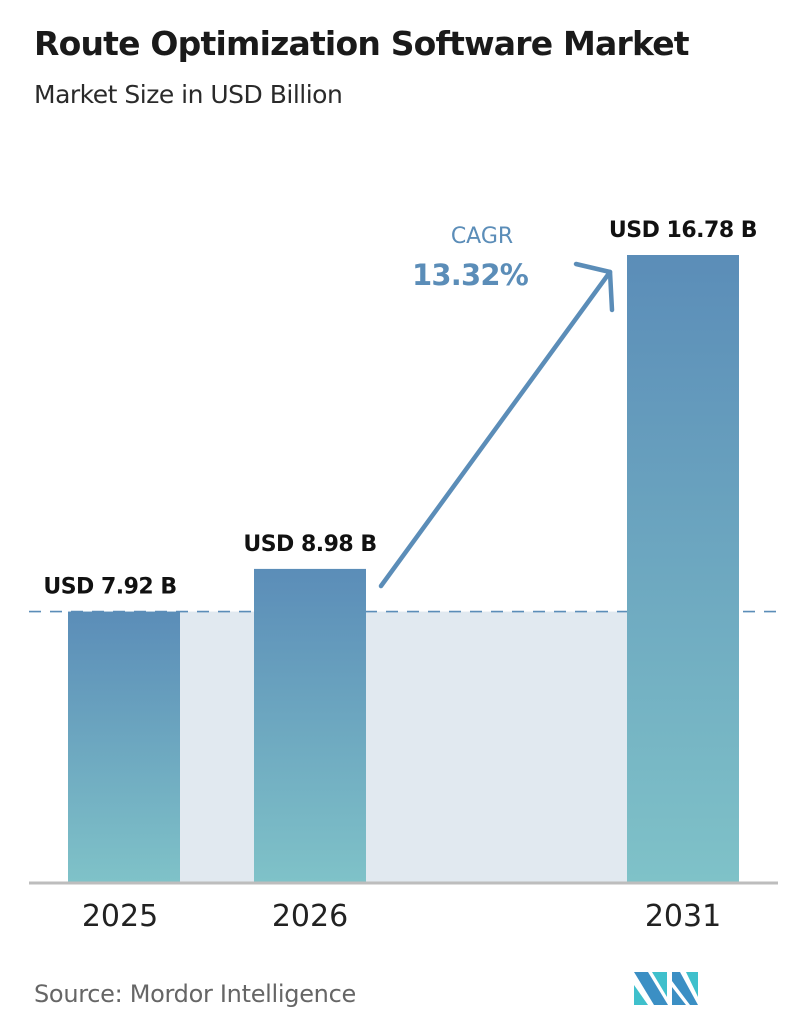 This screenshot has width=796, height=1034. Describe the element at coordinates (309, 544) in the screenshot. I see `data-label-2026: USD 8.98 B` at that location.